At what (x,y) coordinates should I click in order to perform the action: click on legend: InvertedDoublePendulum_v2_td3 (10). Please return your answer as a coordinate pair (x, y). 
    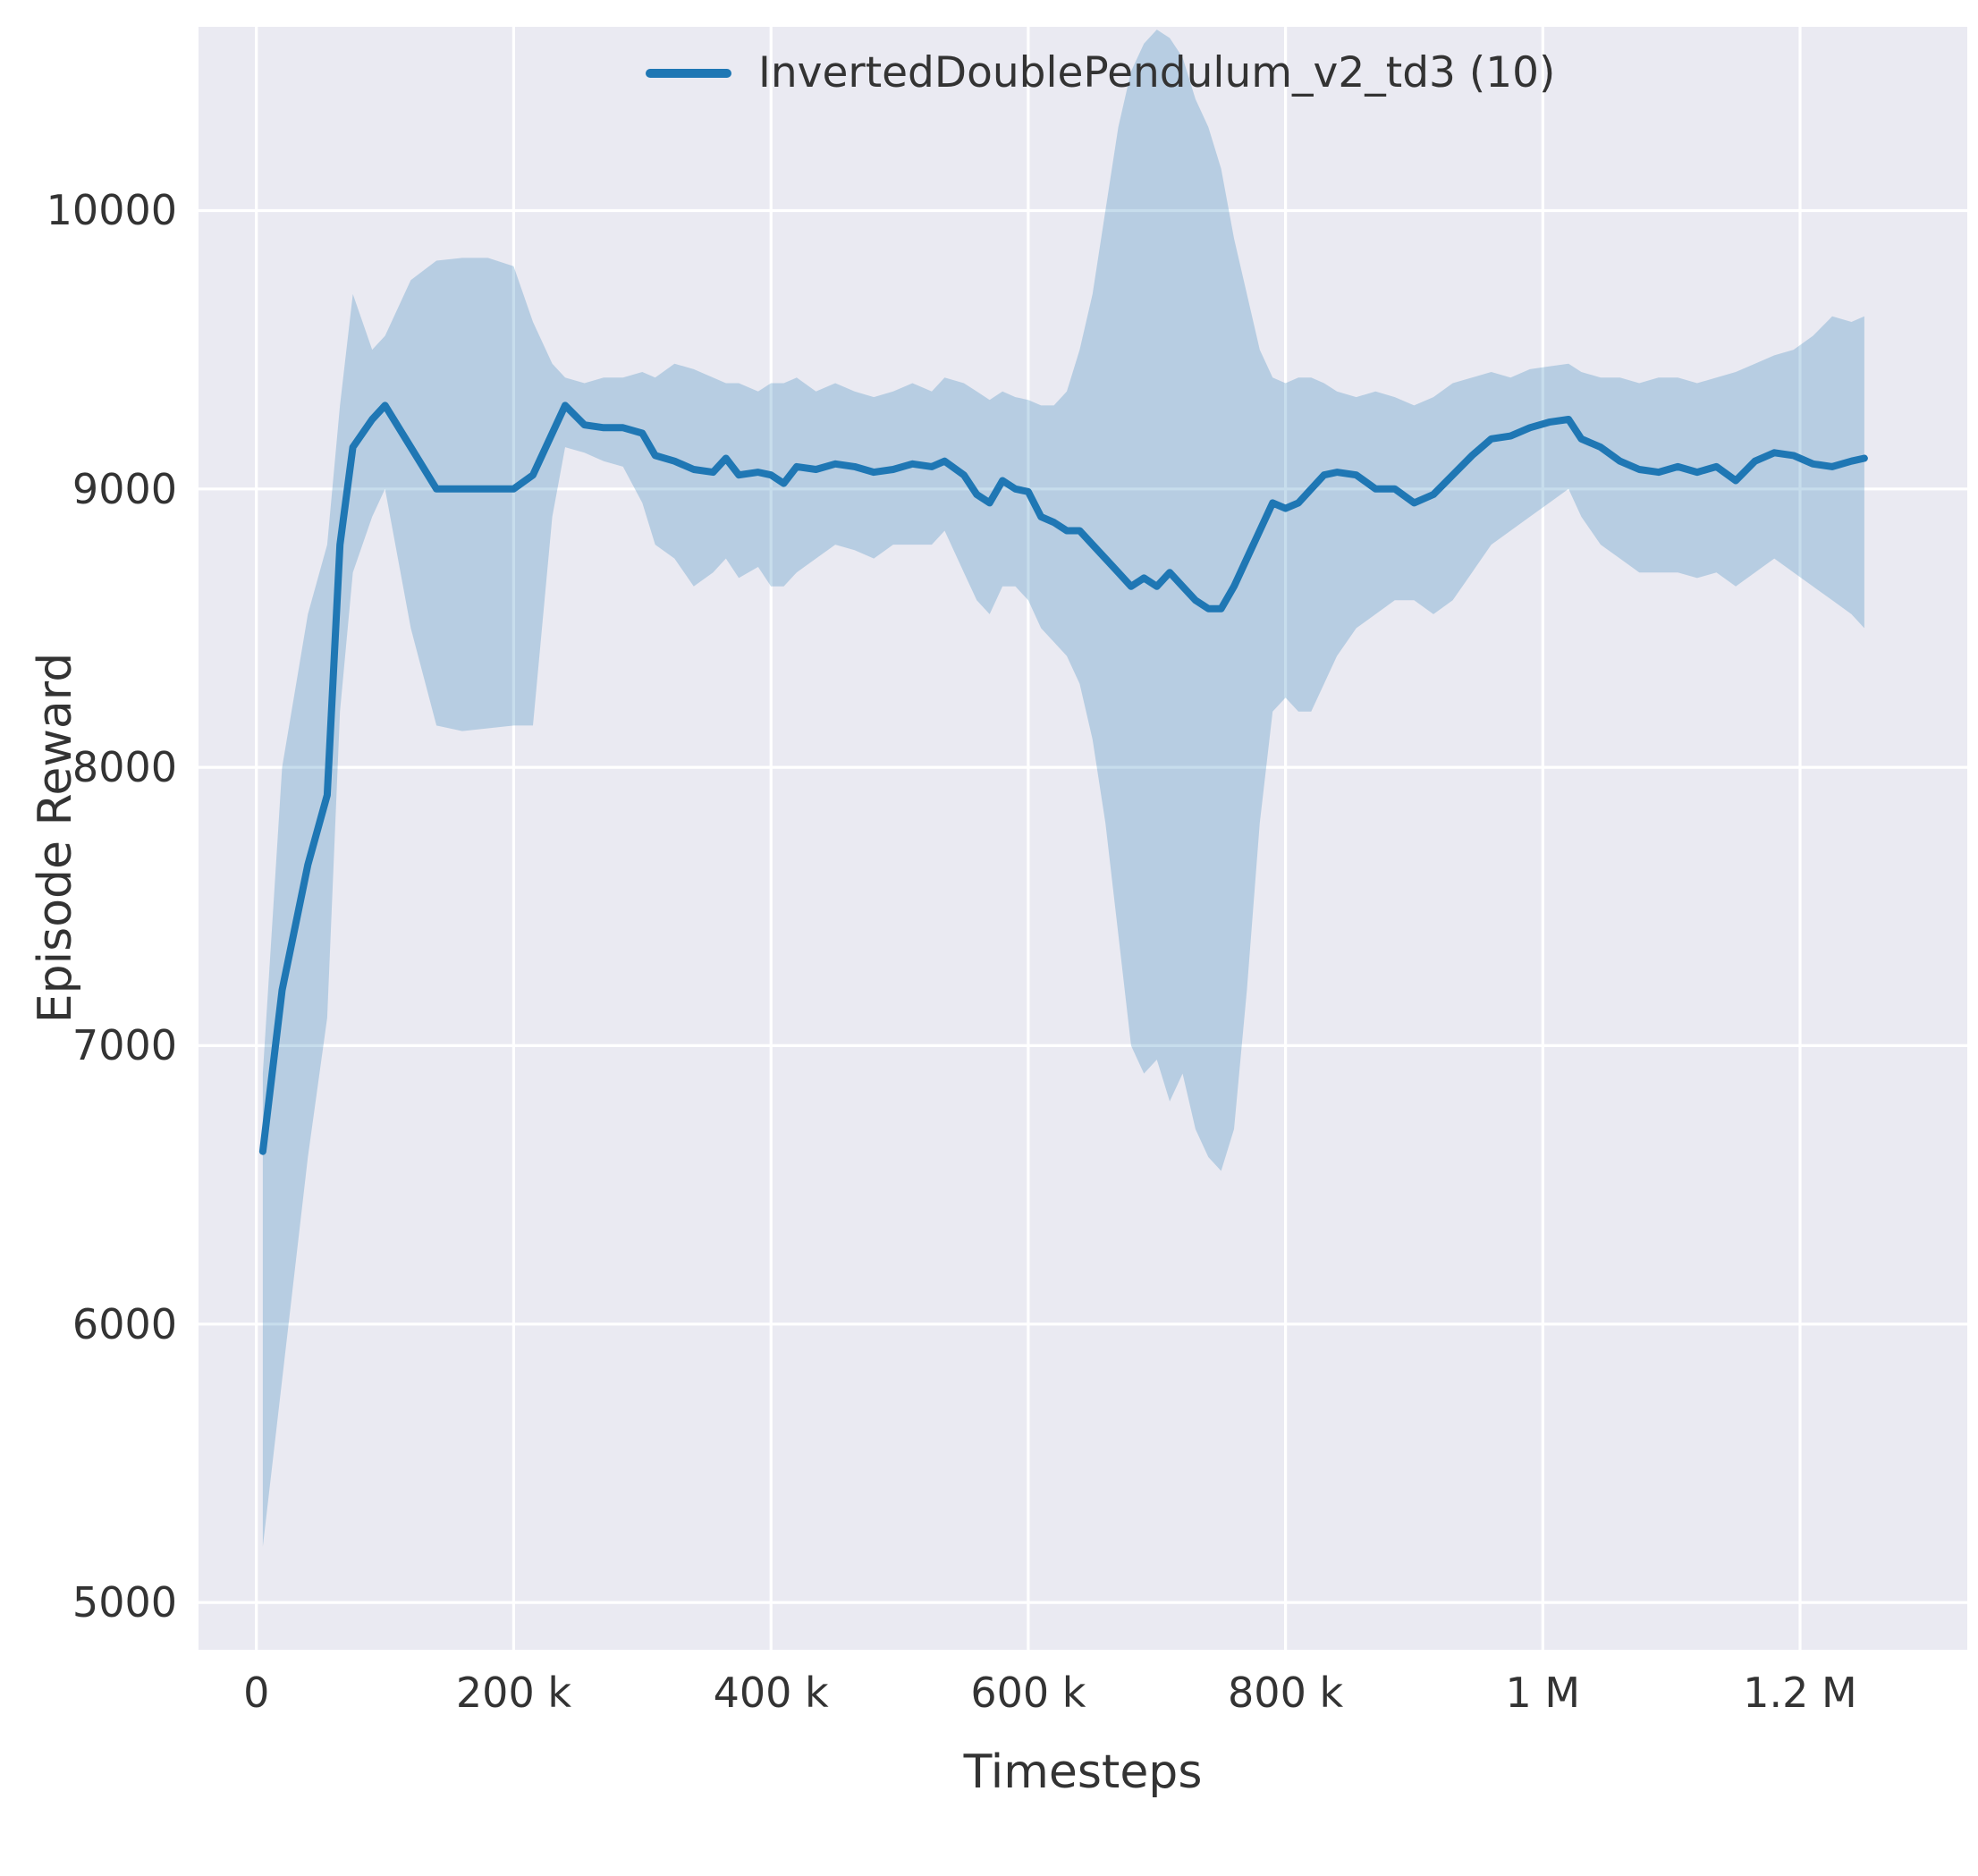
    Looking at the image, I should click on (1100, 72).